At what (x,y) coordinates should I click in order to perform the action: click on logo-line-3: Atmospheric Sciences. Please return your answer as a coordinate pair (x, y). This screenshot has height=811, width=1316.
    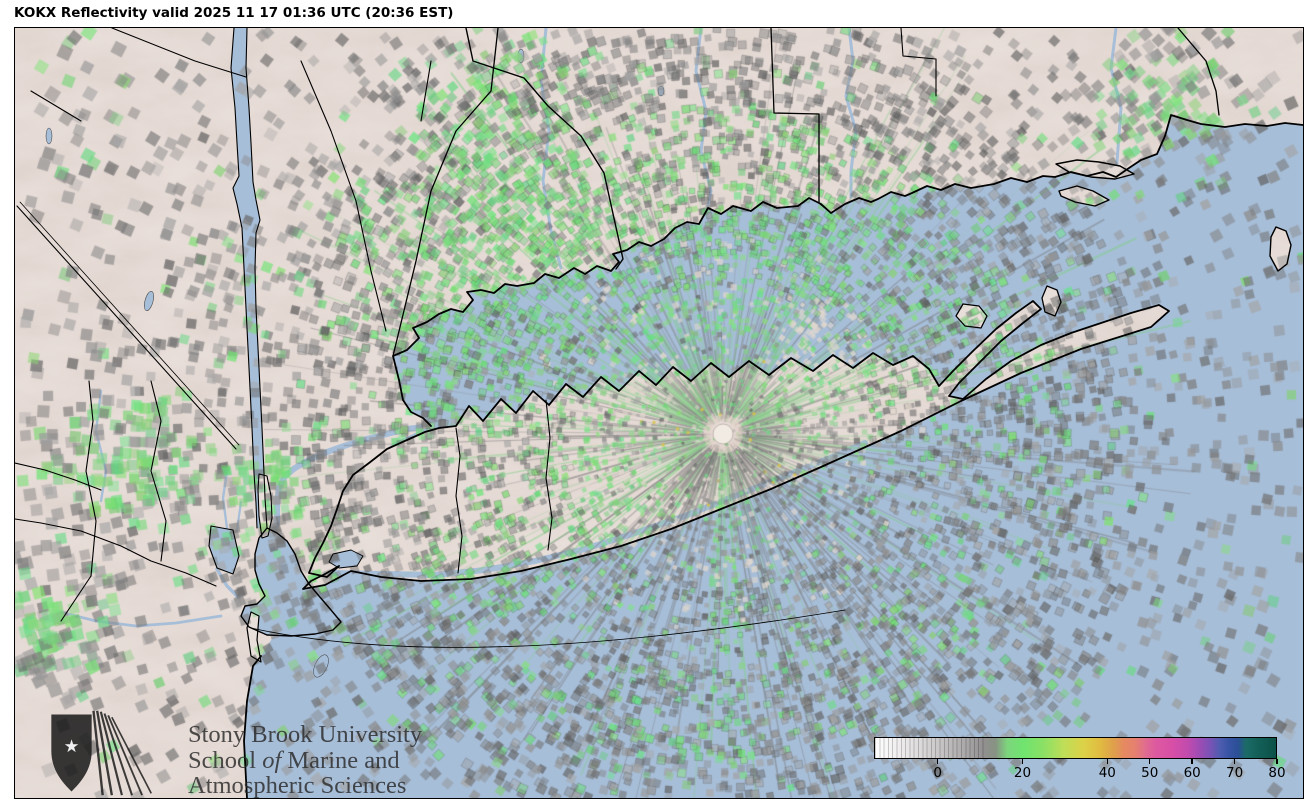
    Looking at the image, I should click on (297, 785).